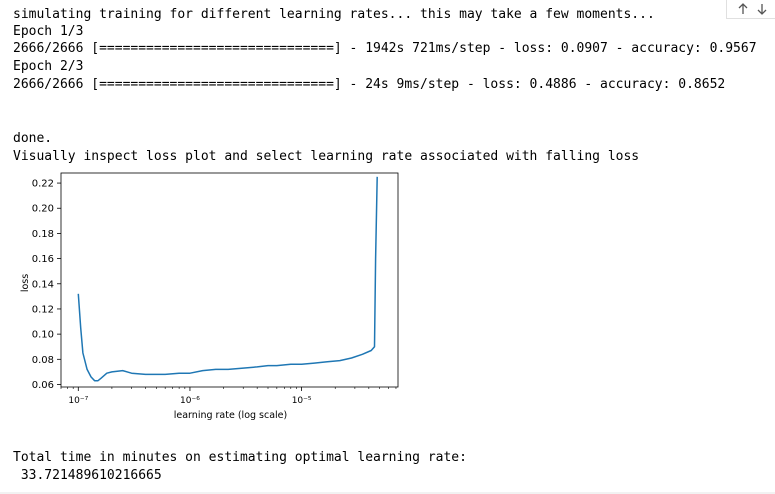 The image size is (775, 494). What do you see at coordinates (43, 309) in the screenshot?
I see `y-tick-label: 0.12` at bounding box center [43, 309].